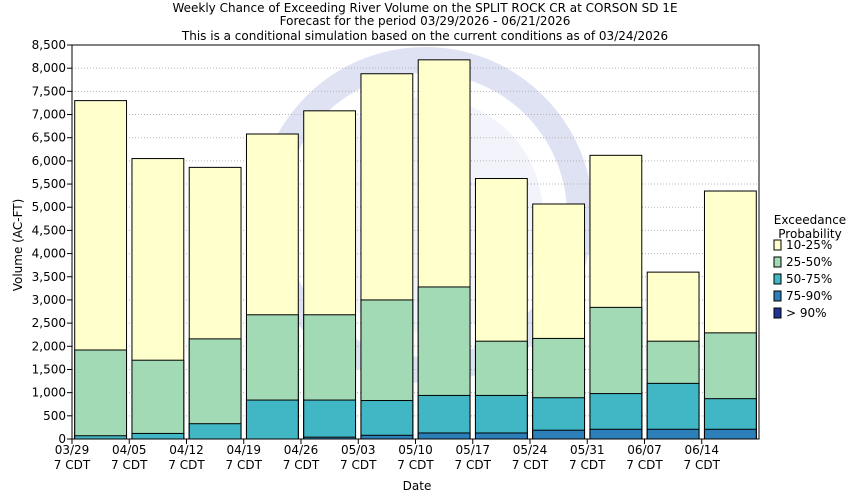 The image size is (850, 500). Describe the element at coordinates (49, 115) in the screenshot. I see `y-tick-label: 7,000` at that location.